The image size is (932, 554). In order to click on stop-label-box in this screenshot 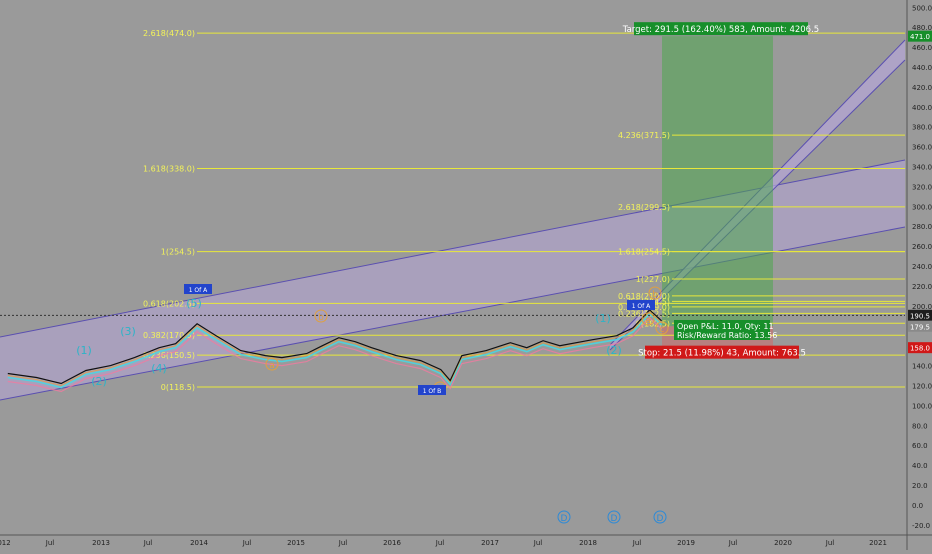, I will do `click(722, 352)`.